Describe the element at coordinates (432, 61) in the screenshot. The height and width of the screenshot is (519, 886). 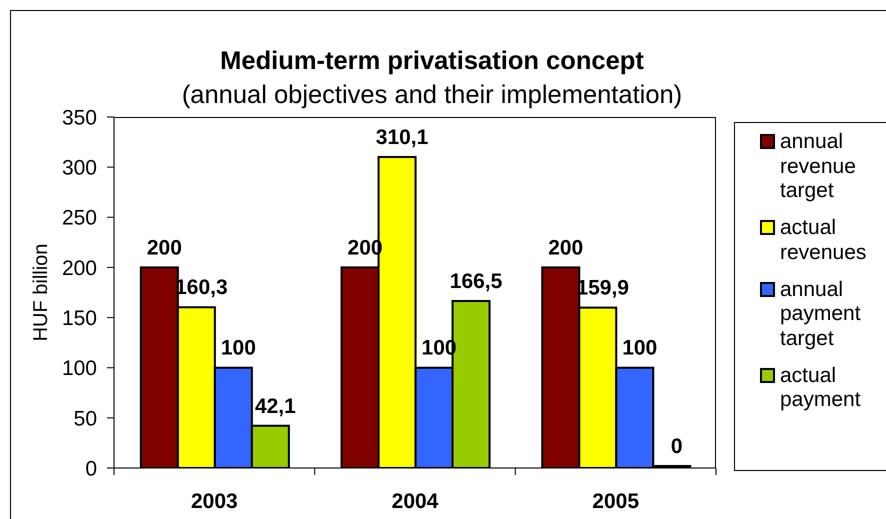
I see `chart-title: Medium-term privatisation concept` at that location.